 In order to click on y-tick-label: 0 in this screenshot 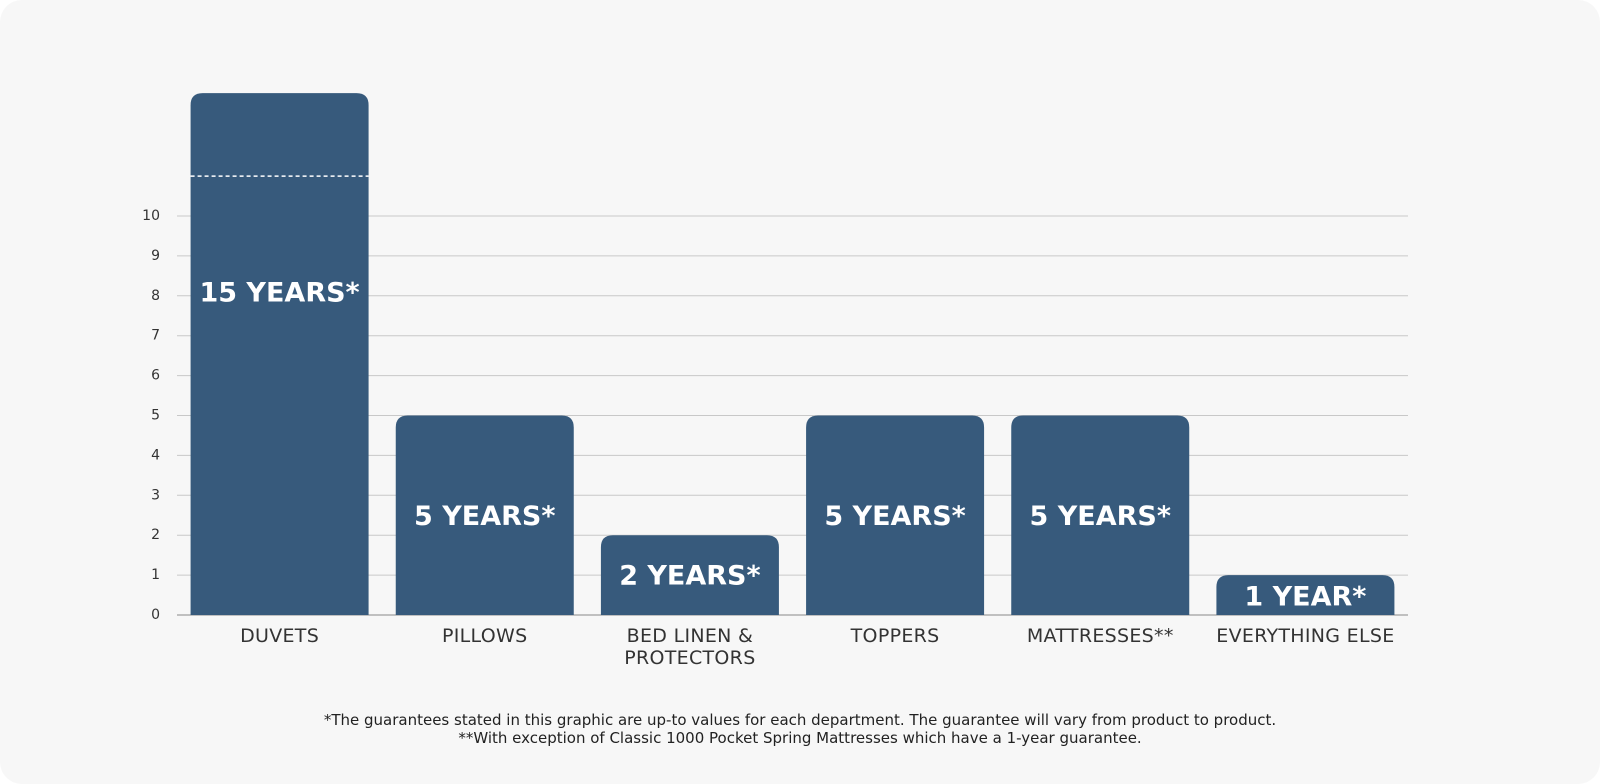, I will do `click(155, 615)`.